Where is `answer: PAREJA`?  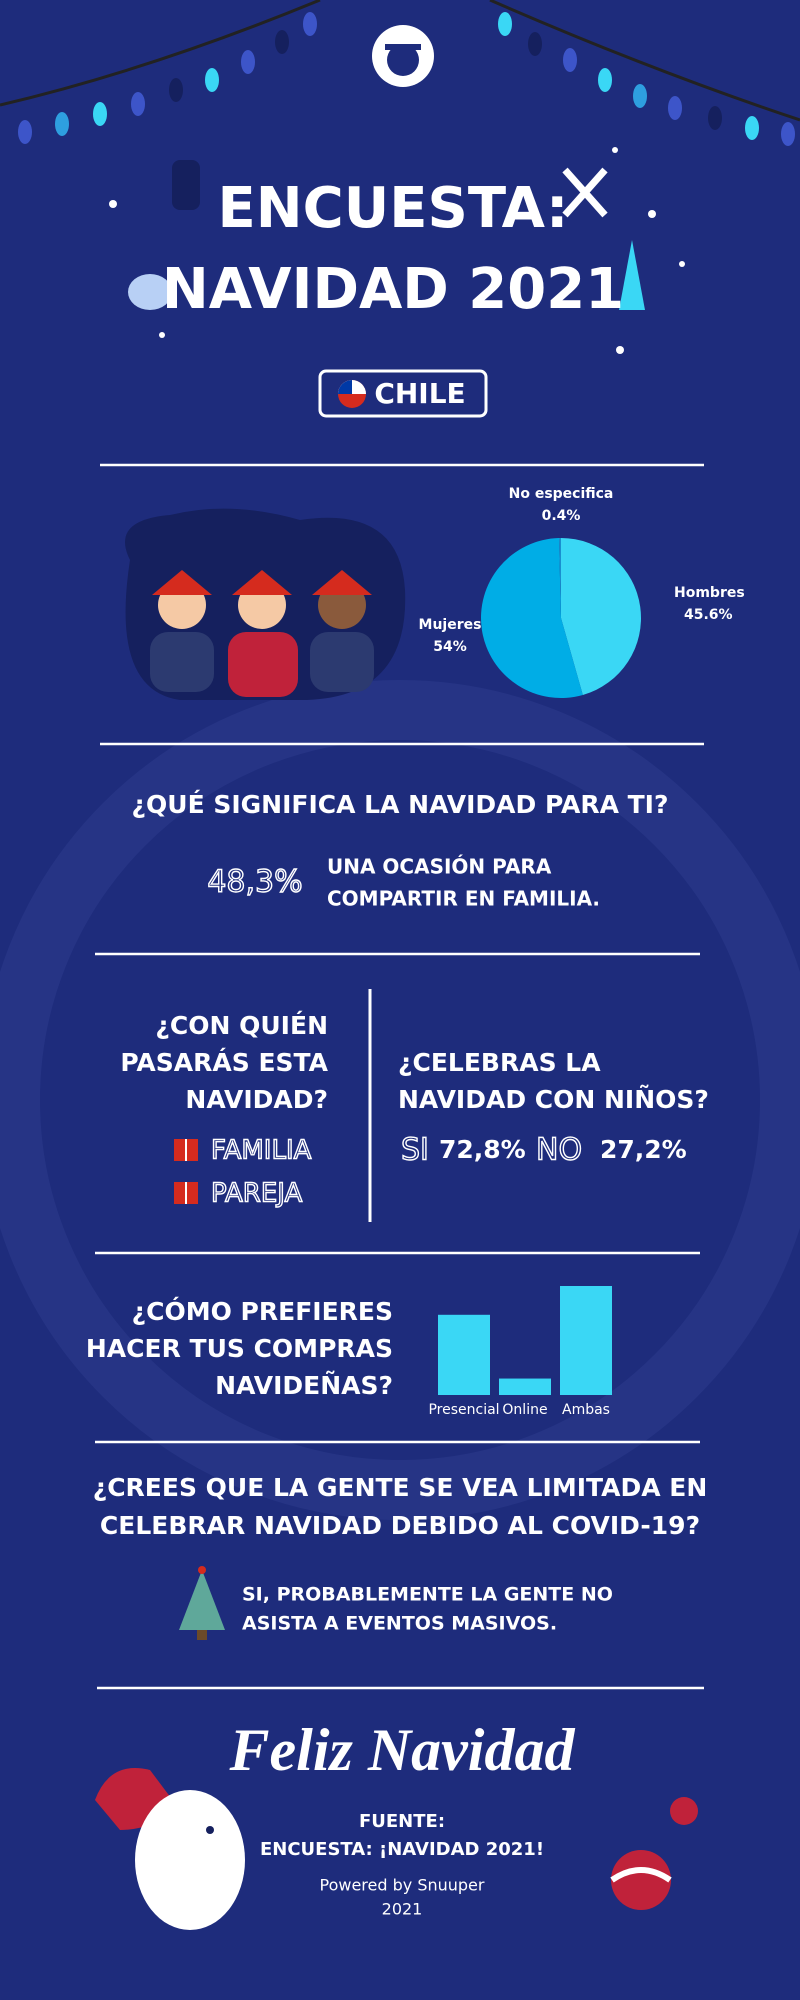
answer: PAREJA is located at coordinates (257, 1194).